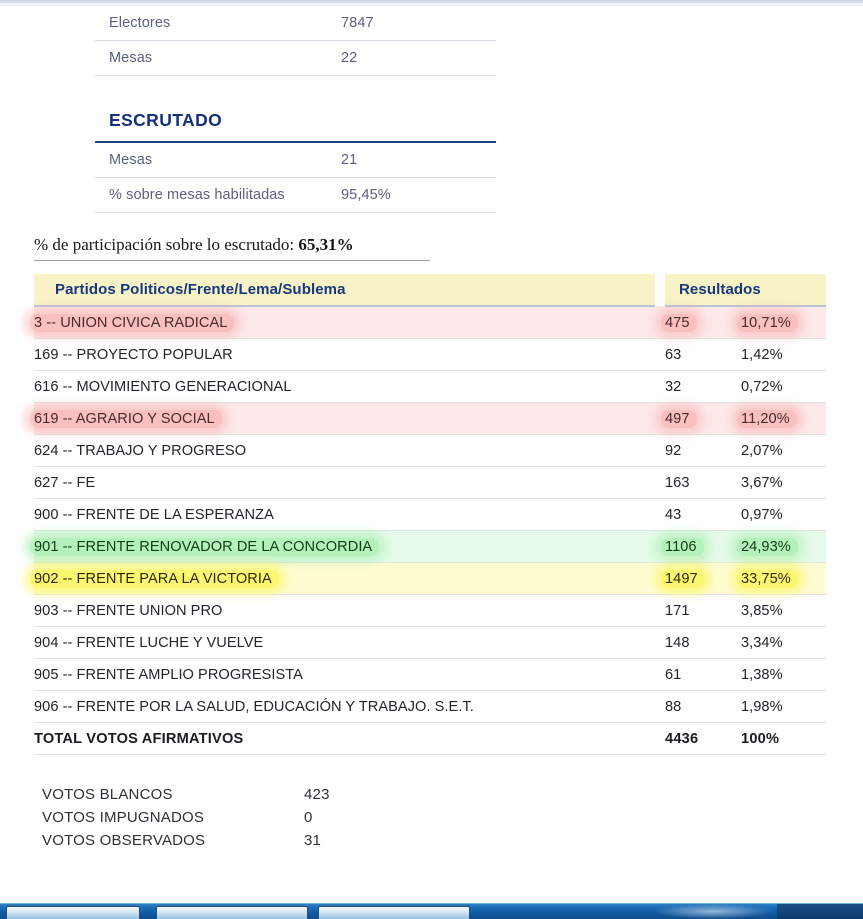 The image size is (863, 919). What do you see at coordinates (781, 578) in the screenshot?
I see `percent-cell: 33,75%` at bounding box center [781, 578].